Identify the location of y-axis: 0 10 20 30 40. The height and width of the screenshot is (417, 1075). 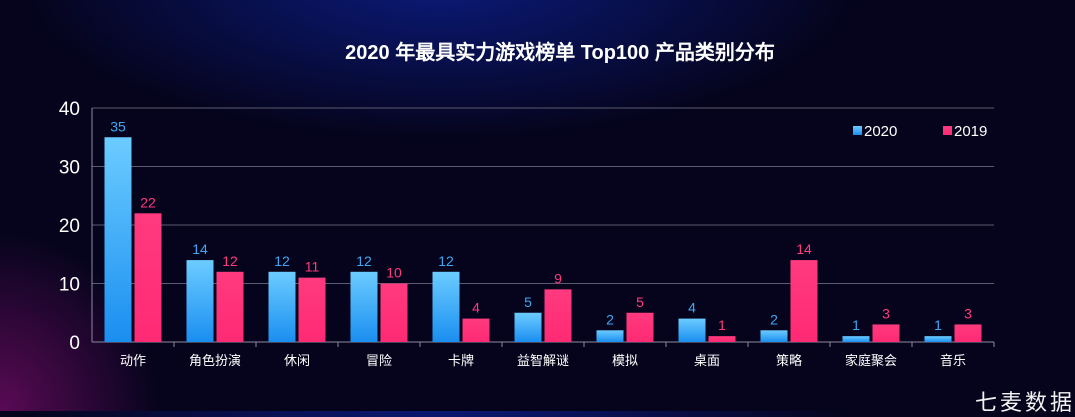
(69, 226).